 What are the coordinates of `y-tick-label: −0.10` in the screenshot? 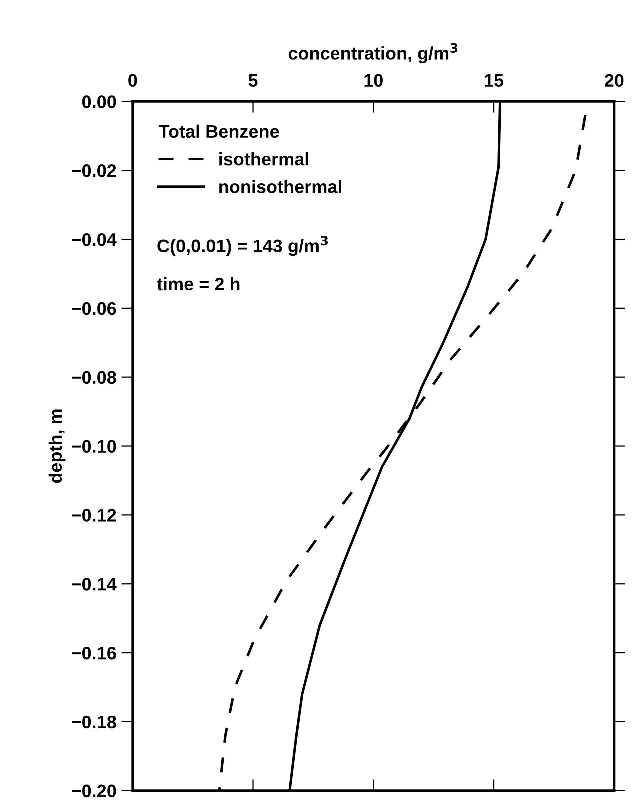 It's located at (94, 446).